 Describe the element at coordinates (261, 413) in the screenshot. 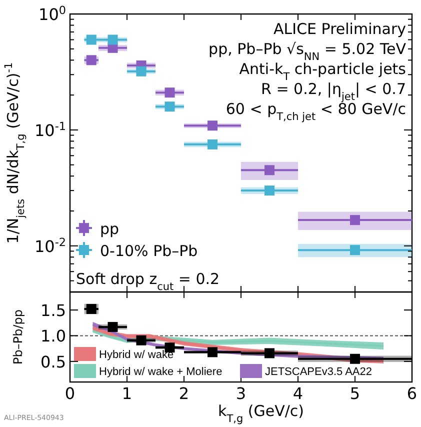

I see `x-axis-title: k$_{T,g}$ (GeV/c)` at that location.